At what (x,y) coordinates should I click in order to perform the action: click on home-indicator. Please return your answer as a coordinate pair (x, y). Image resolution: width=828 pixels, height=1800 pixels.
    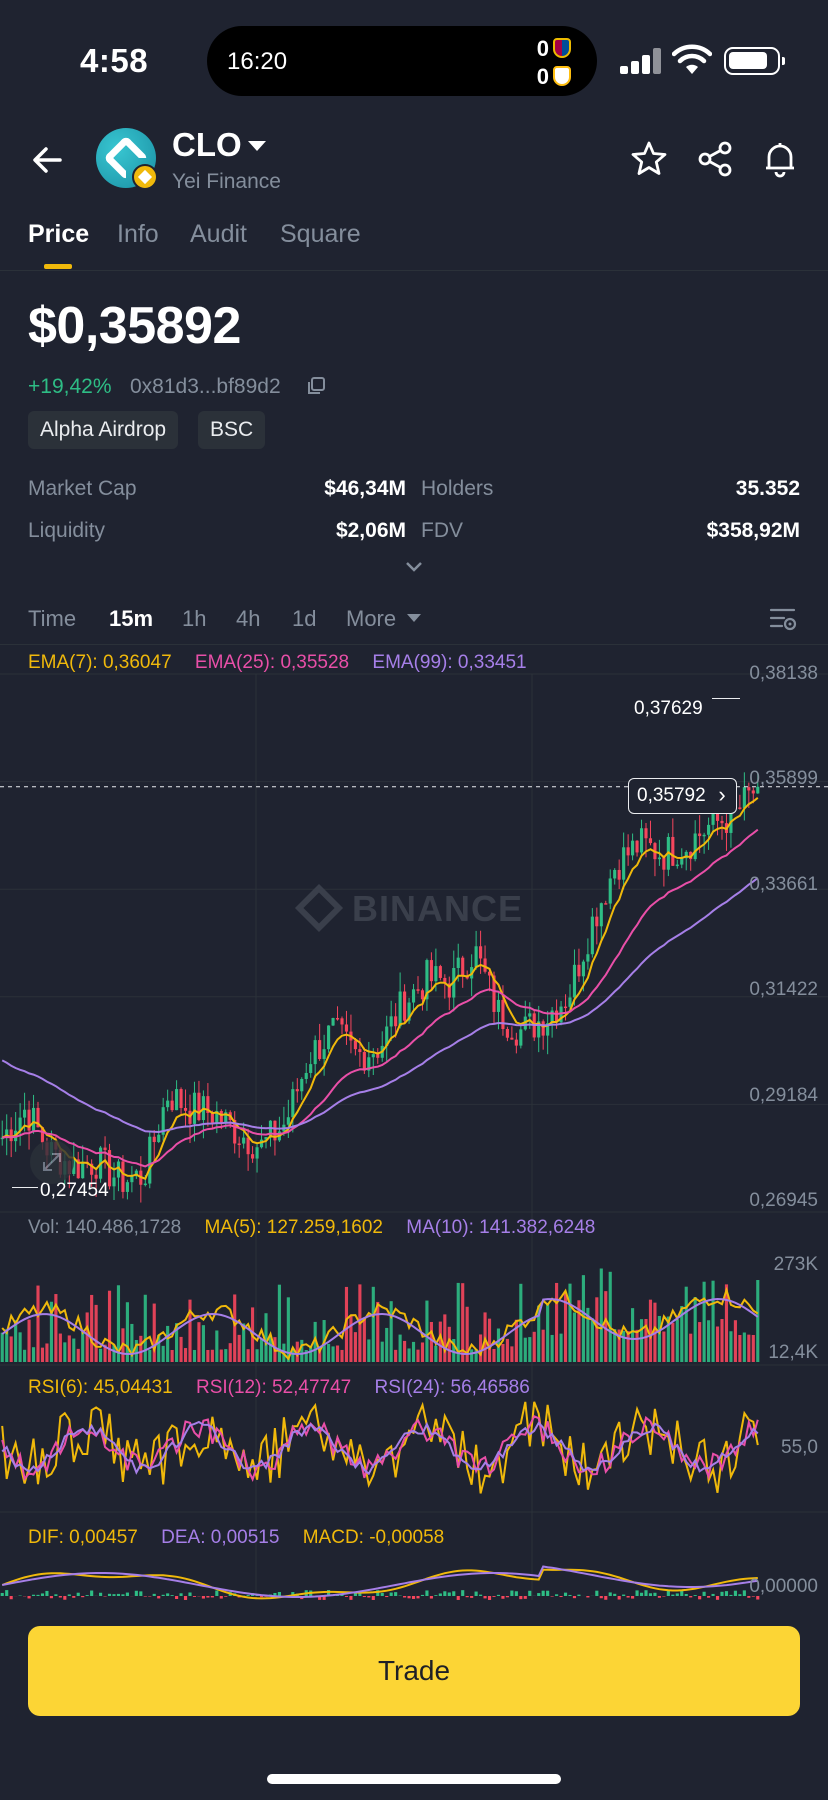
    Looking at the image, I should click on (414, 1779).